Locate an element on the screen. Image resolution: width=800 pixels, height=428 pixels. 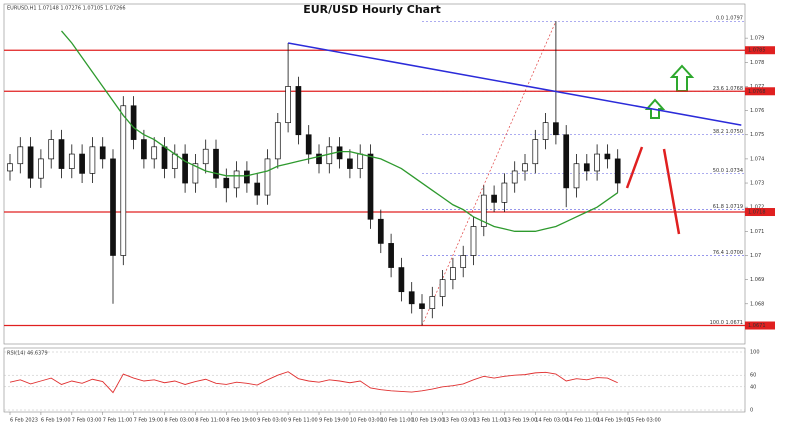
x-tick-label: 10 Feb 11:00 is located at coordinates (397, 421).